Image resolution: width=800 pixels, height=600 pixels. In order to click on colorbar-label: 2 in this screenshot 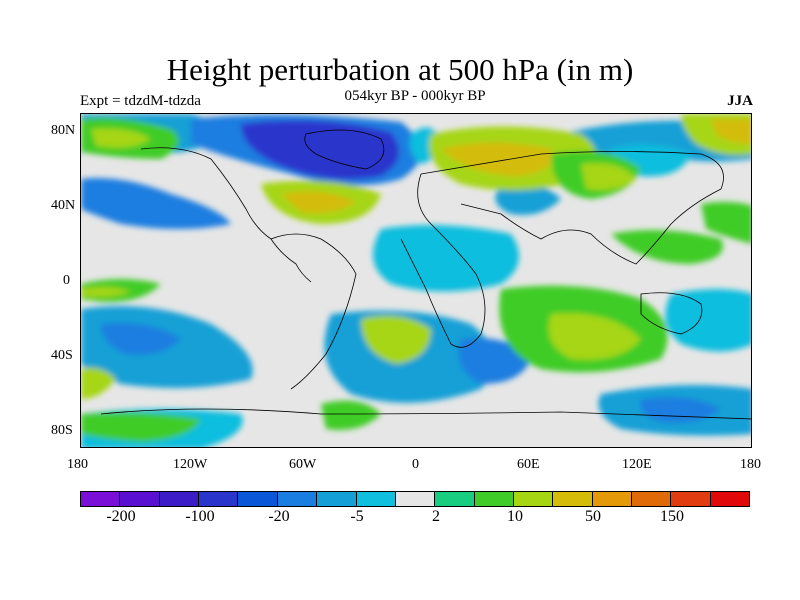, I will do `click(436, 516)`.